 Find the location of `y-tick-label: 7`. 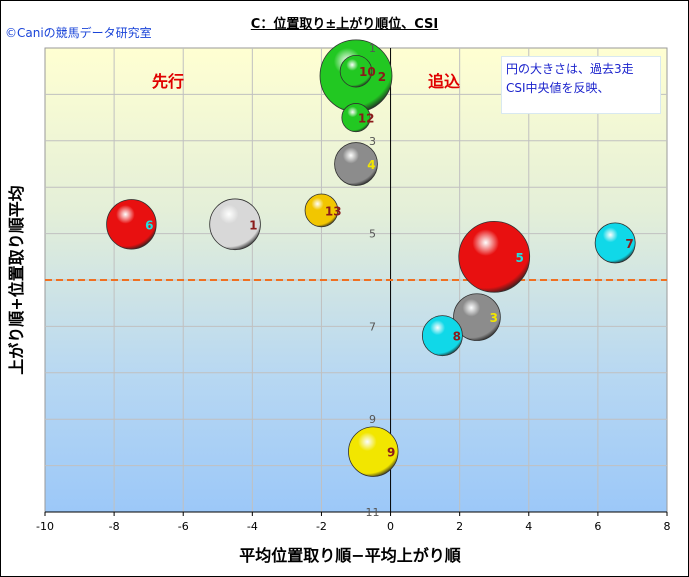

y-tick-label: 7 is located at coordinates (372, 326).